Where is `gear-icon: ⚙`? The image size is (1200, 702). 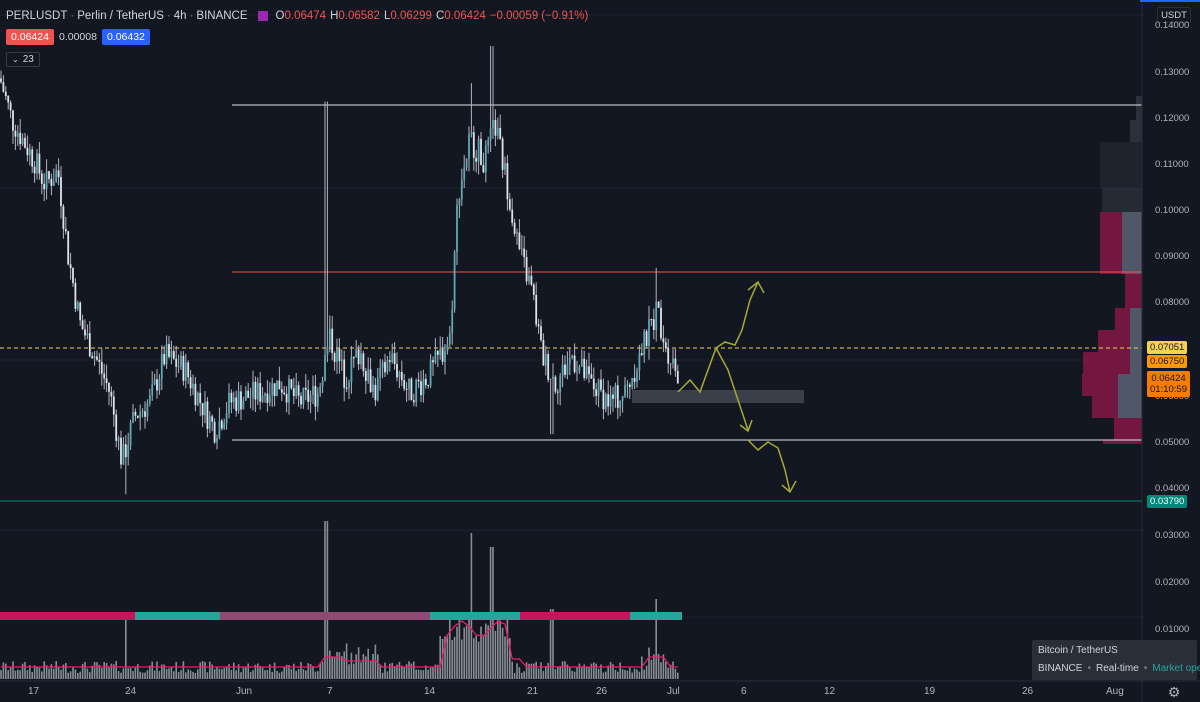
gear-icon: ⚙ is located at coordinates (1174, 691).